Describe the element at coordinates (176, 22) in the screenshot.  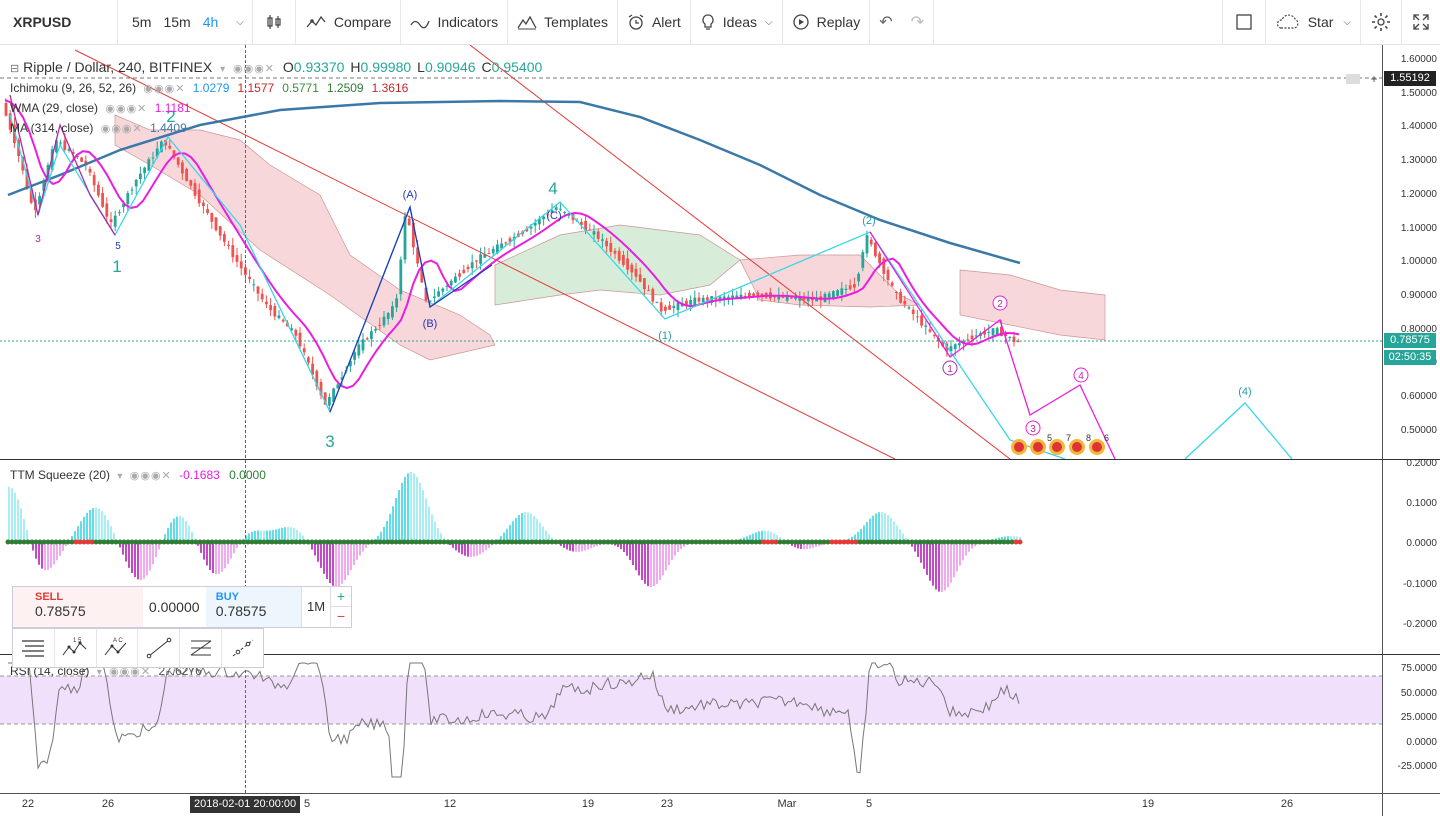
I see `interval-15m: 15m` at that location.